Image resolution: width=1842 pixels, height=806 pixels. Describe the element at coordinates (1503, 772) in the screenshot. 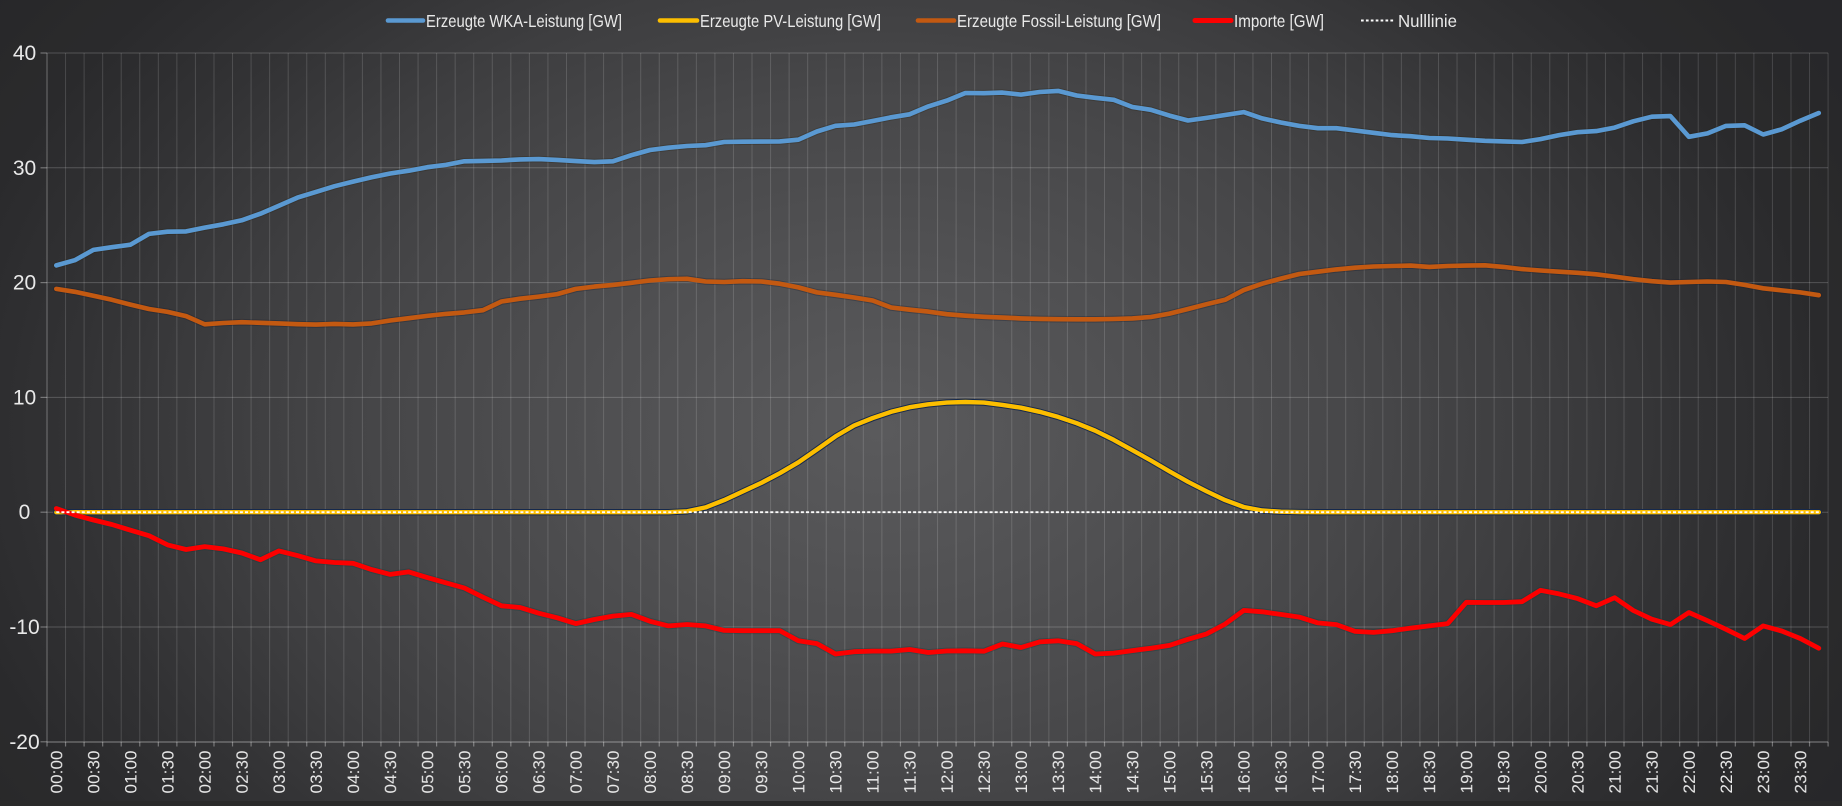

I see `svg-text: 19:30` at that location.